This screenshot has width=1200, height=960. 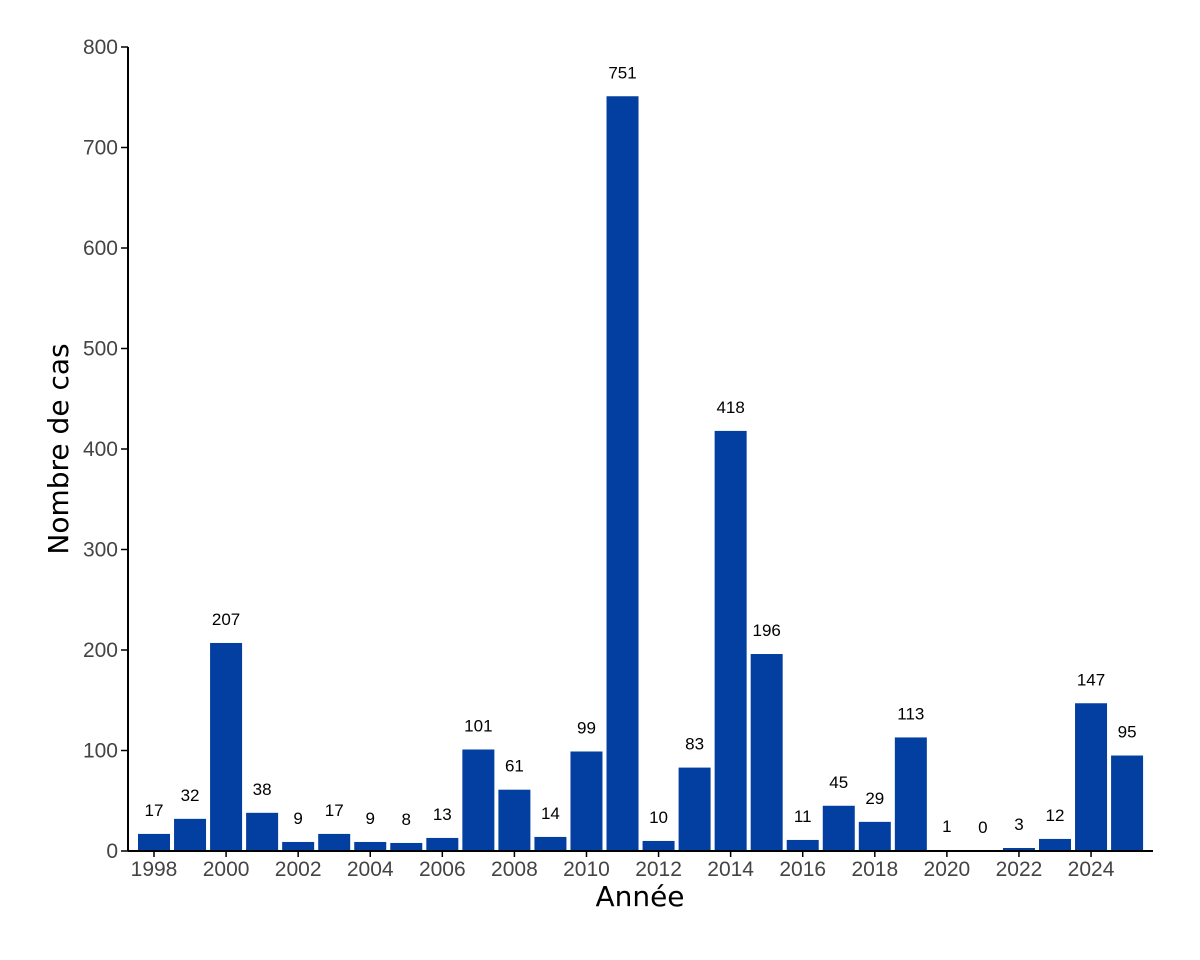 I want to click on x-tick-label-2016: 2016, so click(x=802, y=869).